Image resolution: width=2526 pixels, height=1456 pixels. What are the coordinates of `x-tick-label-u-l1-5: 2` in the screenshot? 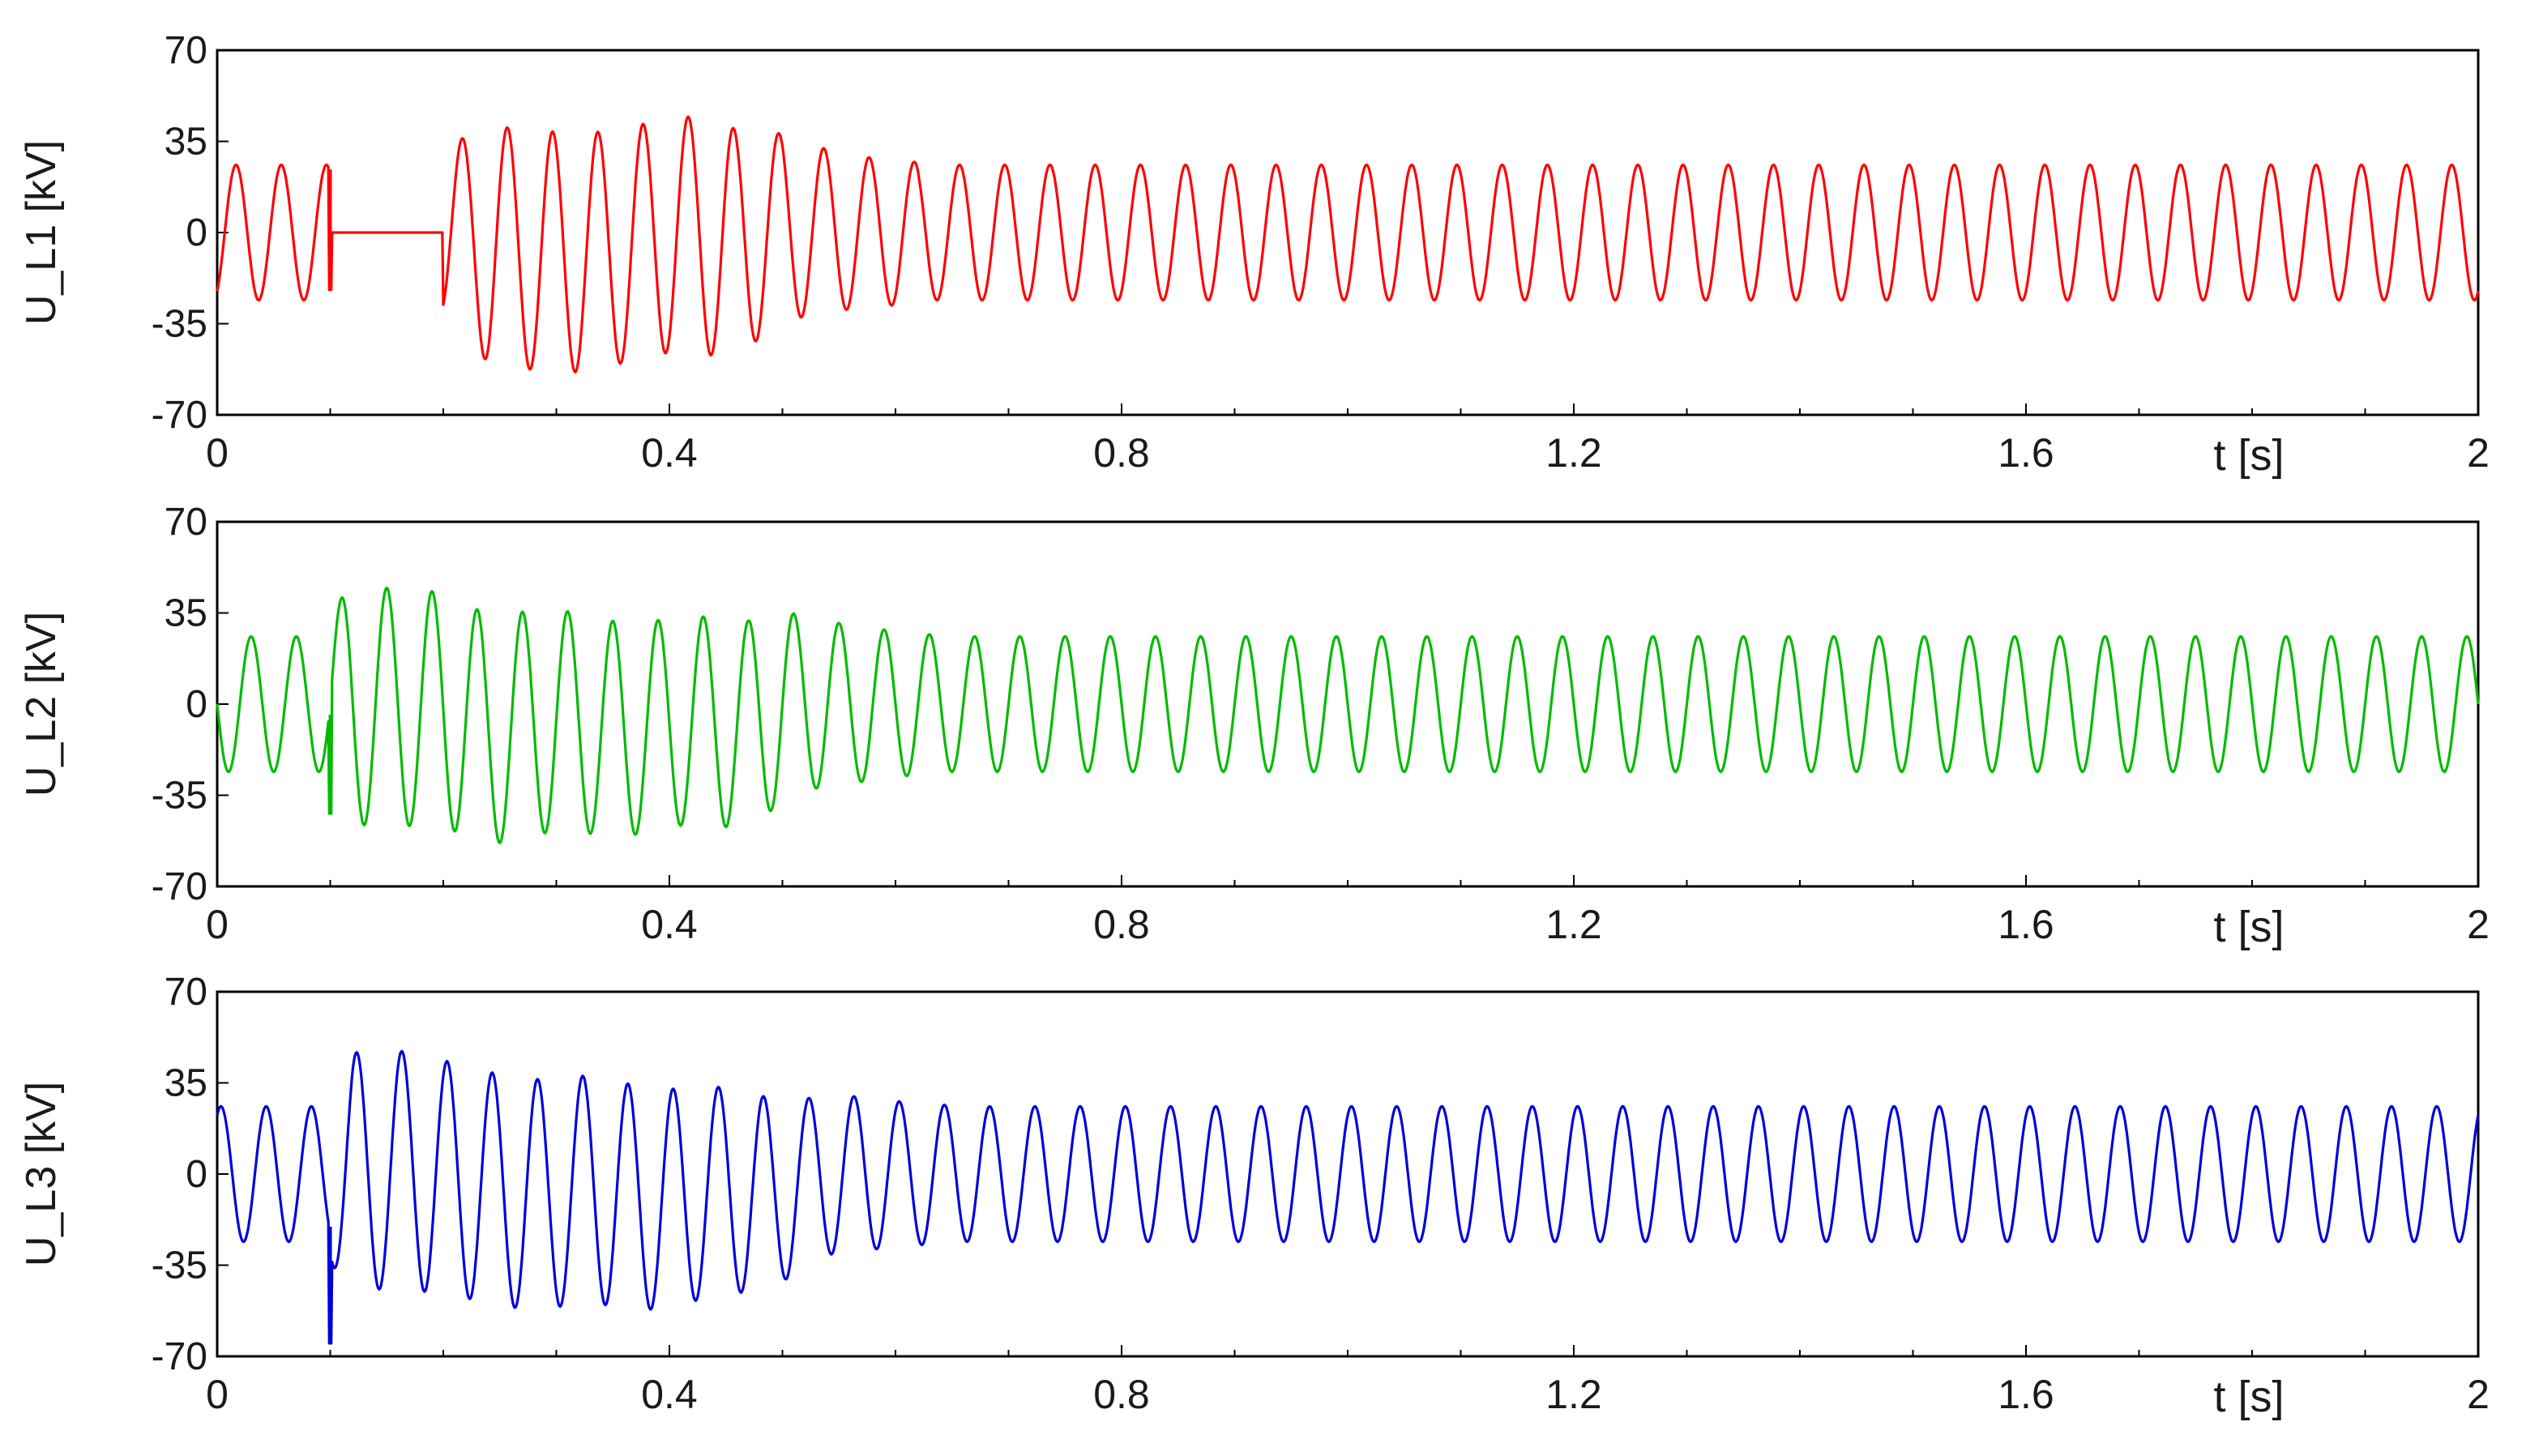 It's located at (2478, 453).